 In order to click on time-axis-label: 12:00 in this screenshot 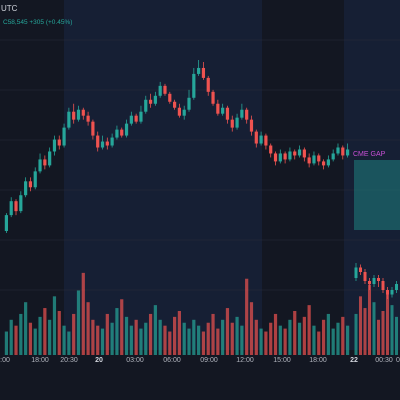, I will do `click(245, 360)`.